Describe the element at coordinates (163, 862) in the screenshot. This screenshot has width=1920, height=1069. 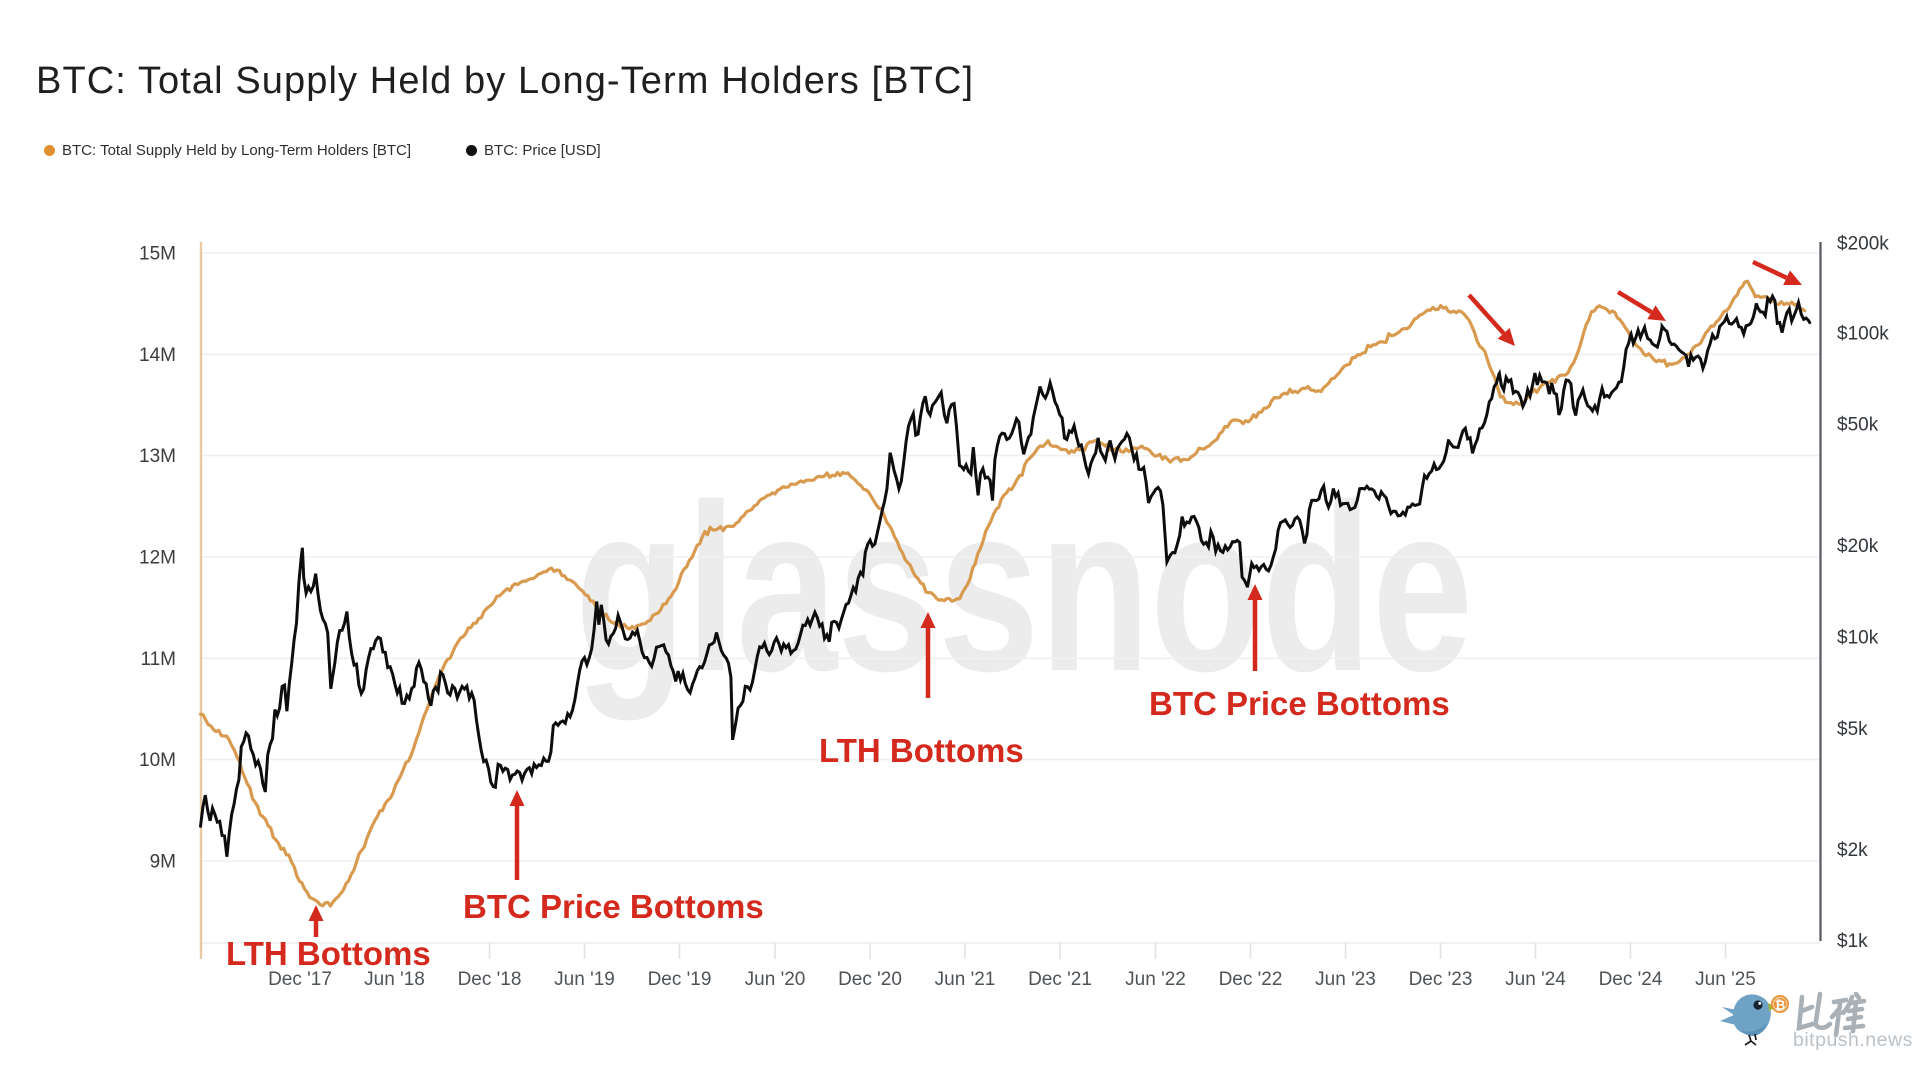
I see `svg-text: 9M` at that location.